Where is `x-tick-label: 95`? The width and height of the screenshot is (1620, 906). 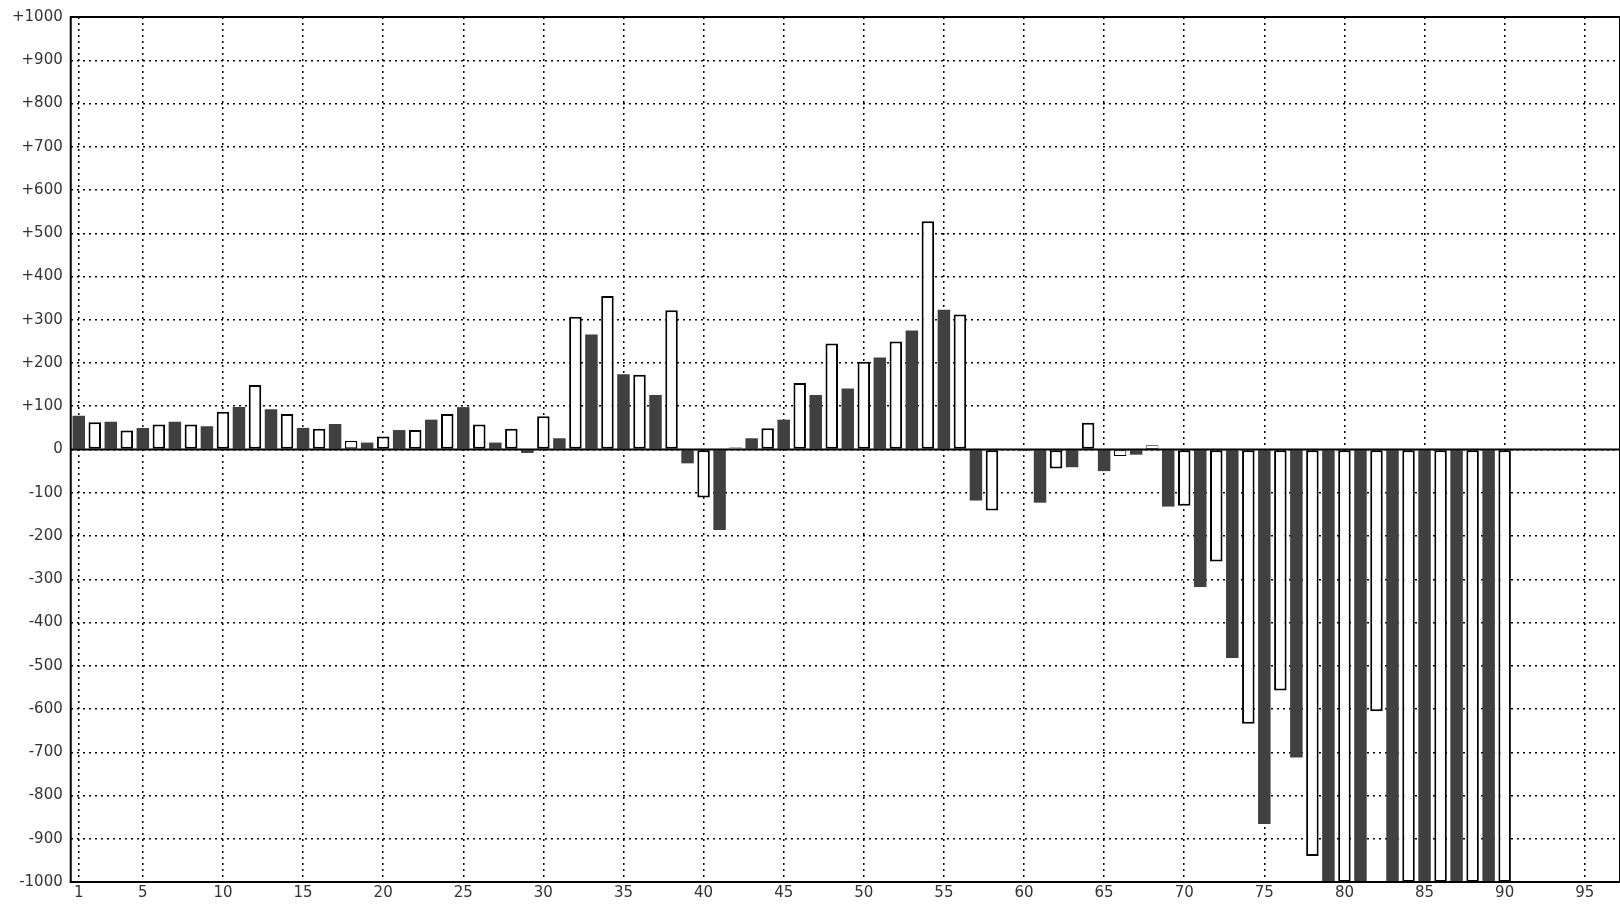 x-tick-label: 95 is located at coordinates (1585, 891).